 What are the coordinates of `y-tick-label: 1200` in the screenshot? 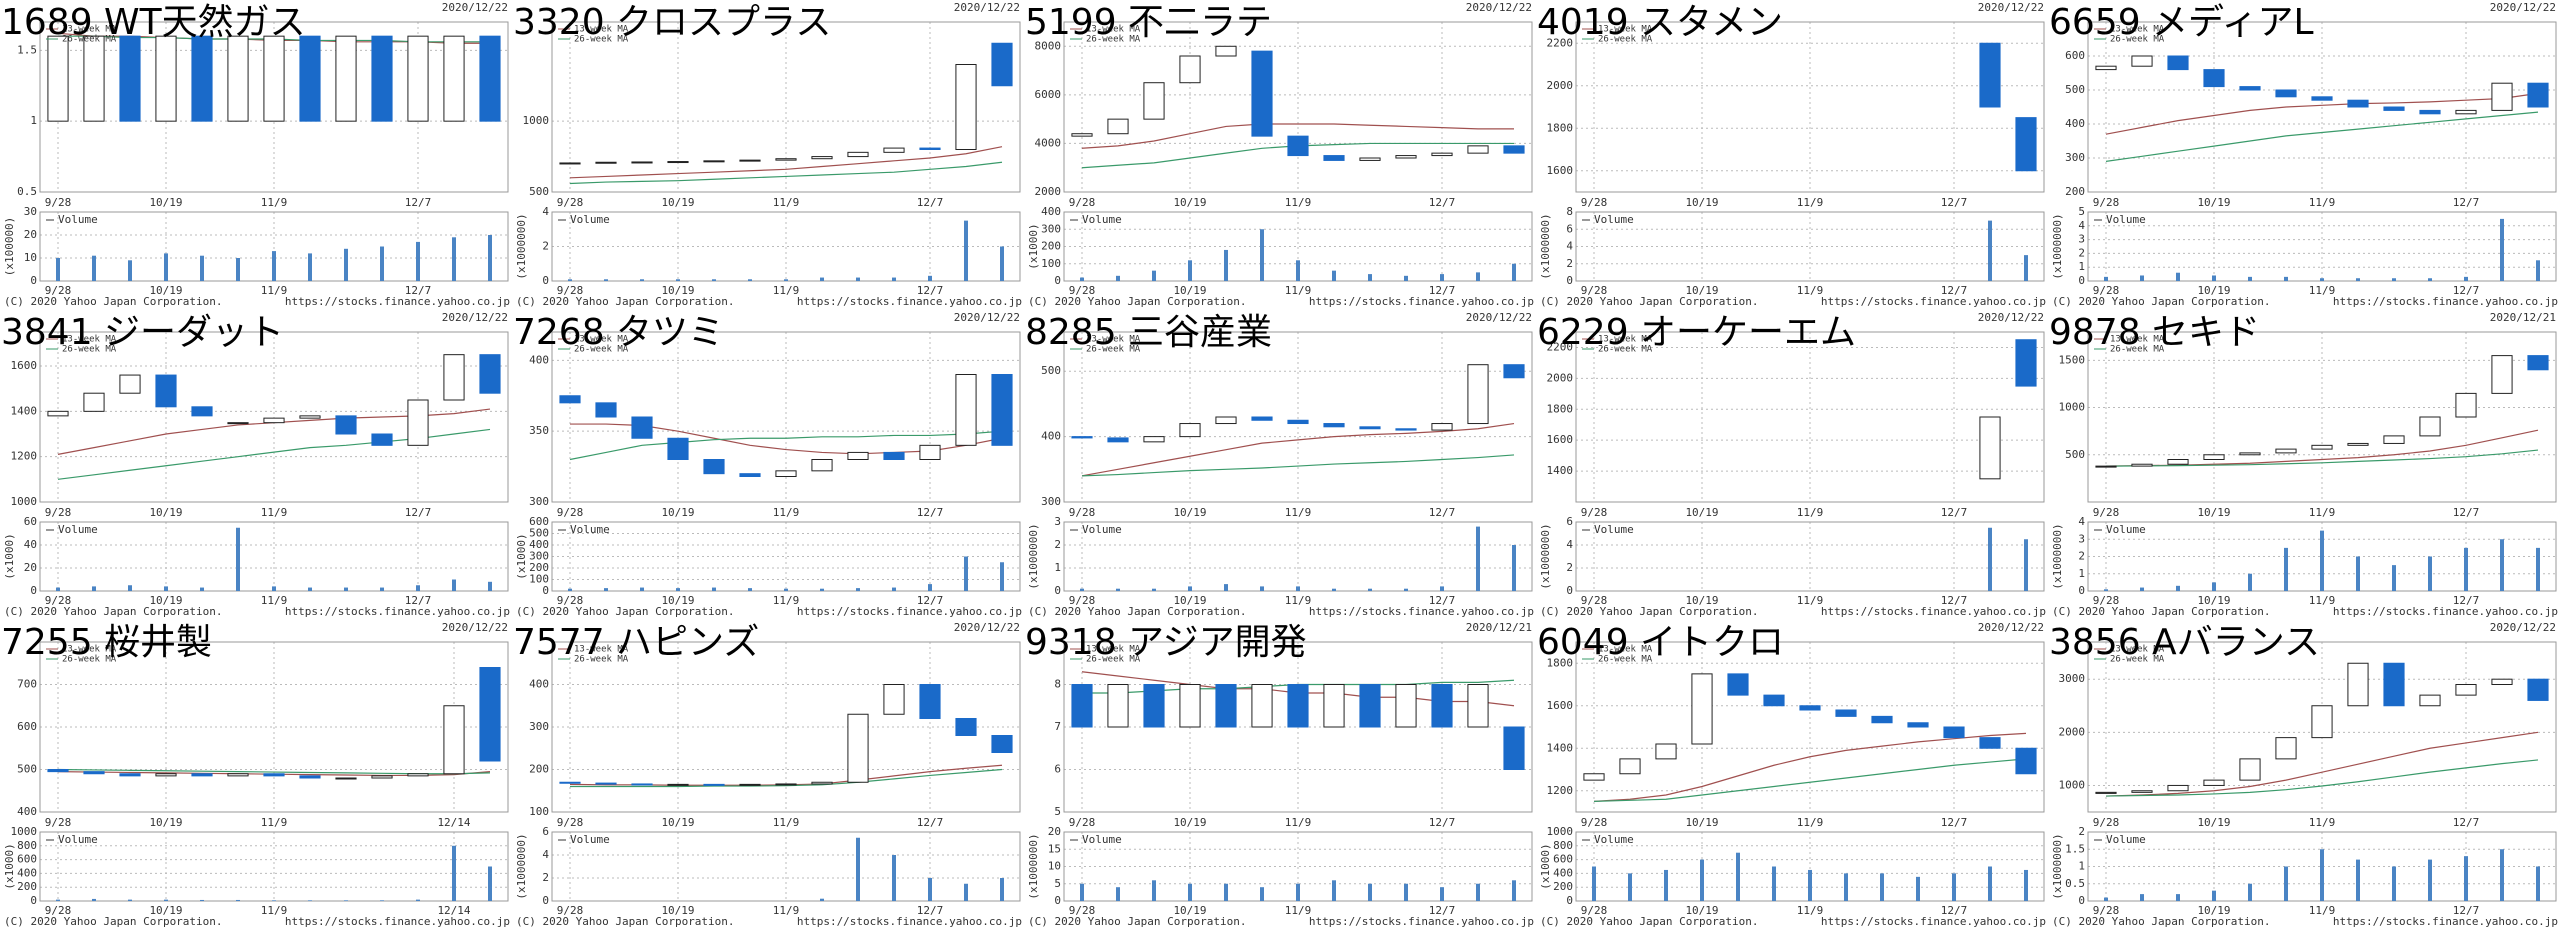 It's located at (1560, 790).